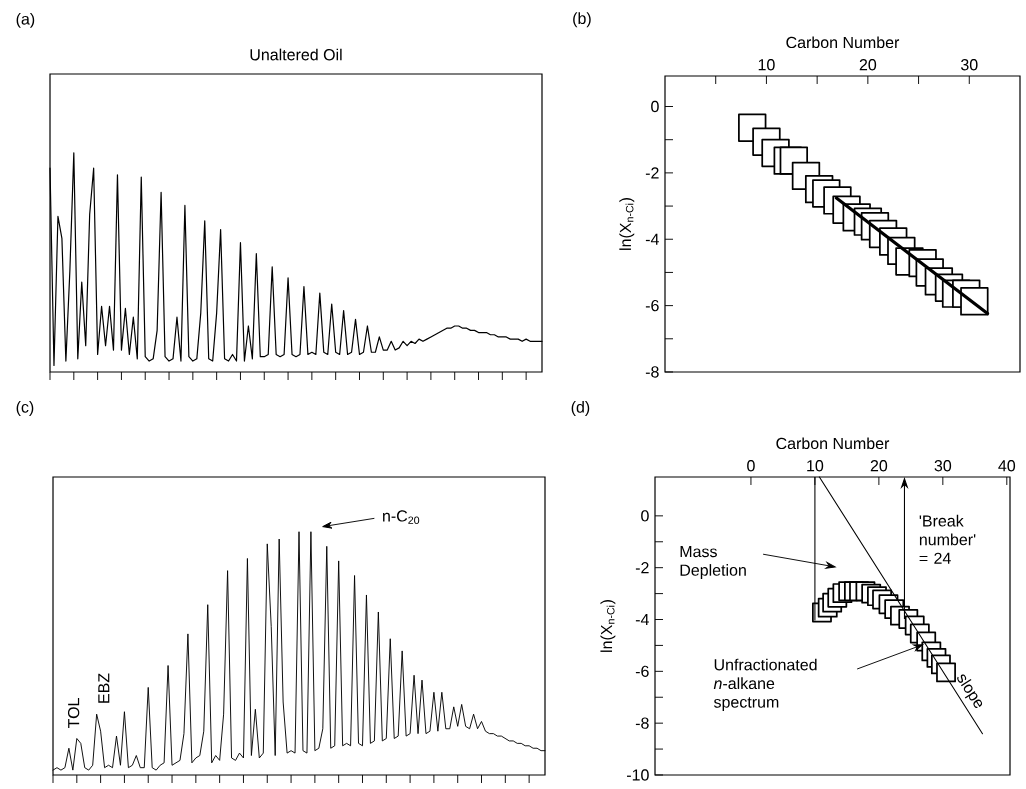  Describe the element at coordinates (713, 562) in the screenshot. I see `annotation: Mass Depletion` at that location.